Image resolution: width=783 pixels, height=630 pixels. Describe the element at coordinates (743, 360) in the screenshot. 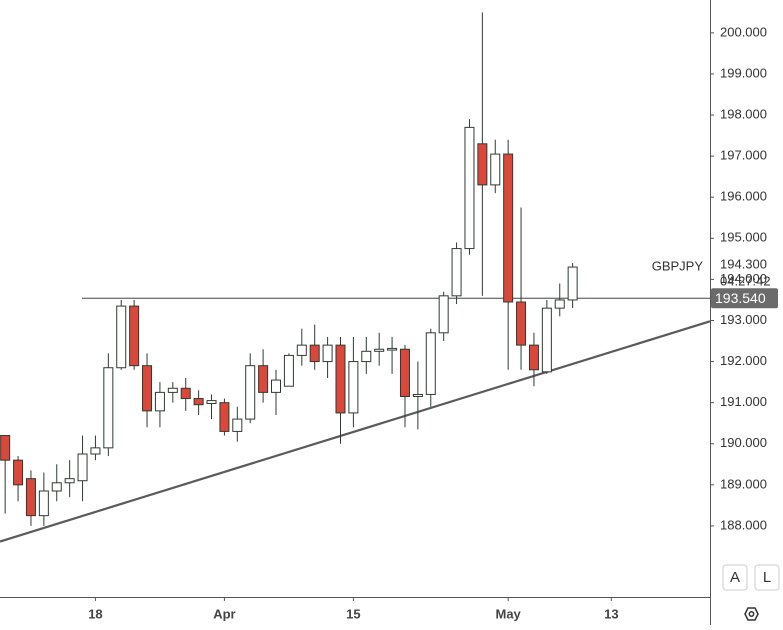

I see `y-tick-label: 192.000` at that location.